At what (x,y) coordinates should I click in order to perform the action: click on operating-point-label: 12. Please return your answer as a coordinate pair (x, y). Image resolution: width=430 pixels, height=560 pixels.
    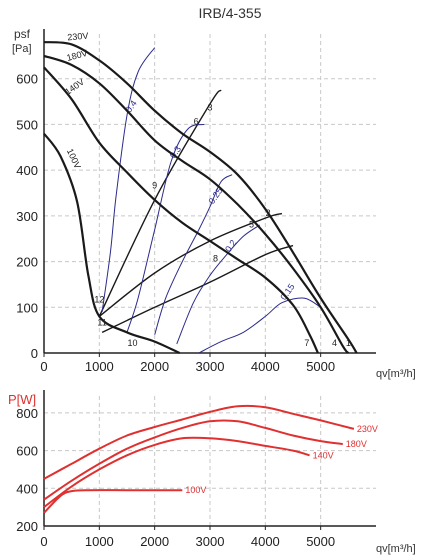
    Looking at the image, I should click on (99, 300).